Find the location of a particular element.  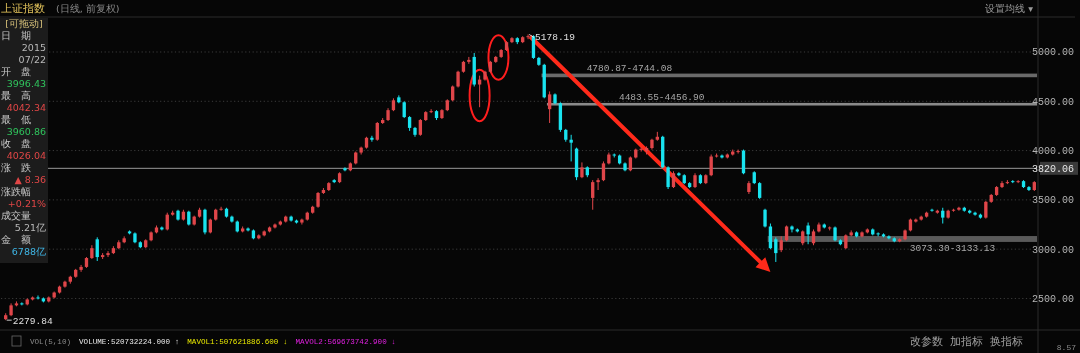

ref-line-label: 3820.06 is located at coordinates (1052, 169).